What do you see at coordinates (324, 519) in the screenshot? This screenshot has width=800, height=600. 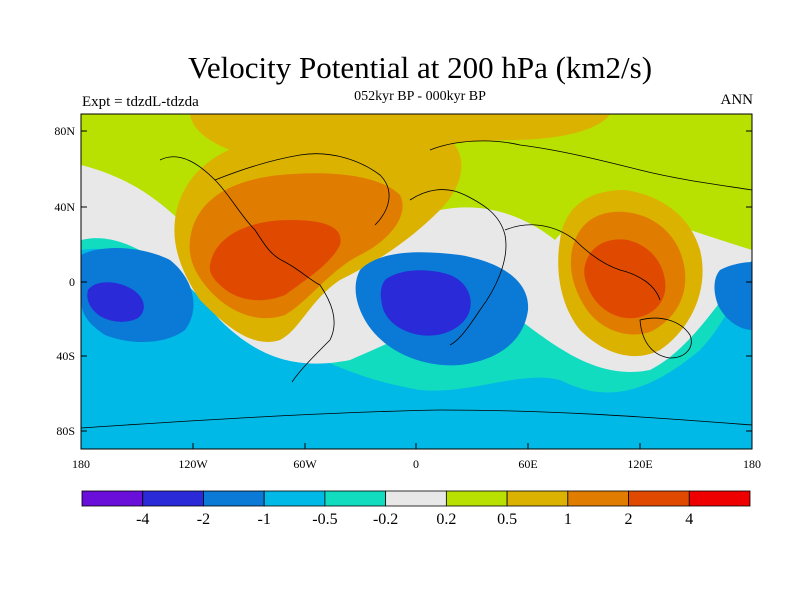 I see `colorbar-label: -0.5` at bounding box center [324, 519].